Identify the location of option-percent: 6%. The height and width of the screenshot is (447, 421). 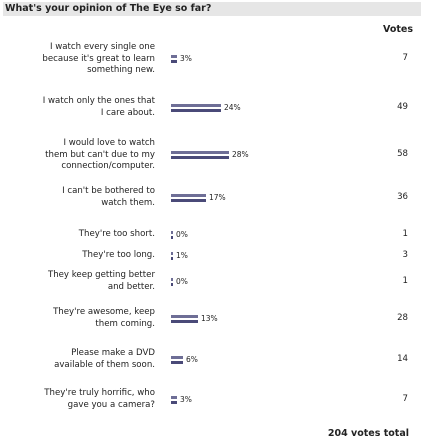
(192, 359).